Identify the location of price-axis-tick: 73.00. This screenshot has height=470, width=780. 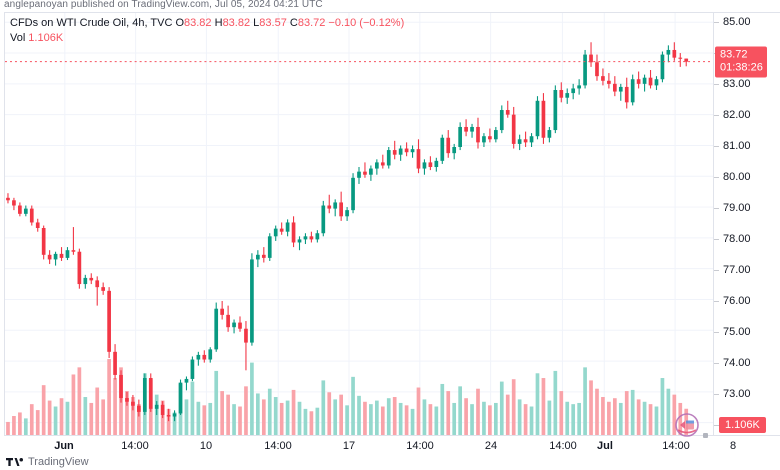
(732, 393).